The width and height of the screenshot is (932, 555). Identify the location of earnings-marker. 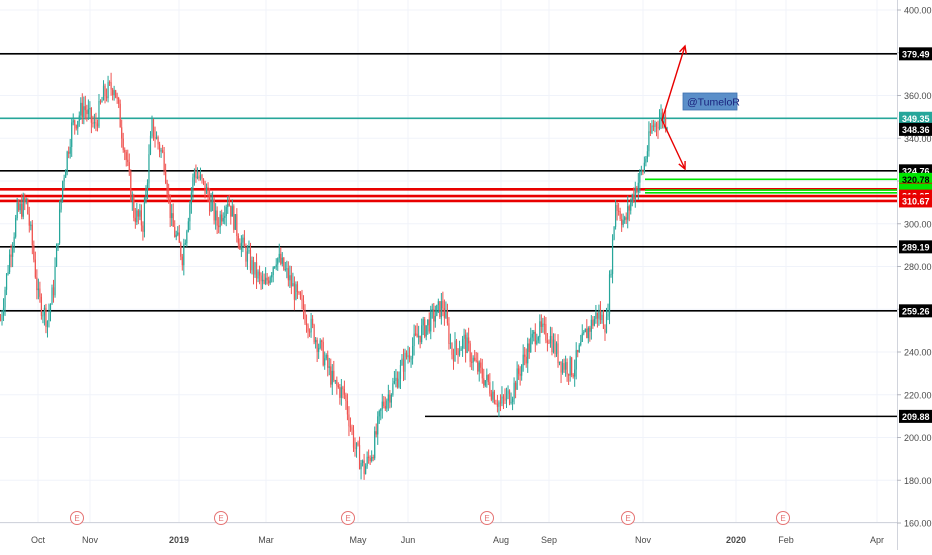
(77, 518).